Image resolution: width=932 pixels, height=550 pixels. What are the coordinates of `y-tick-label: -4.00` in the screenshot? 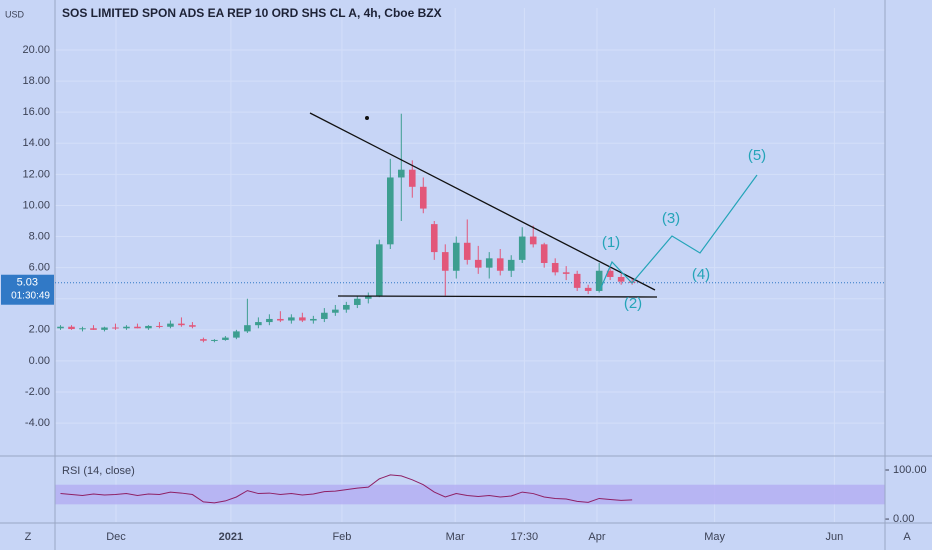 It's located at (37, 423).